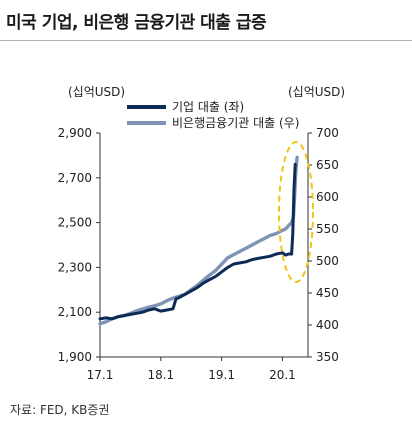  What do you see at coordinates (316, 92) in the screenshot?
I see `right-axis-unit: (십억USD)` at bounding box center [316, 92].